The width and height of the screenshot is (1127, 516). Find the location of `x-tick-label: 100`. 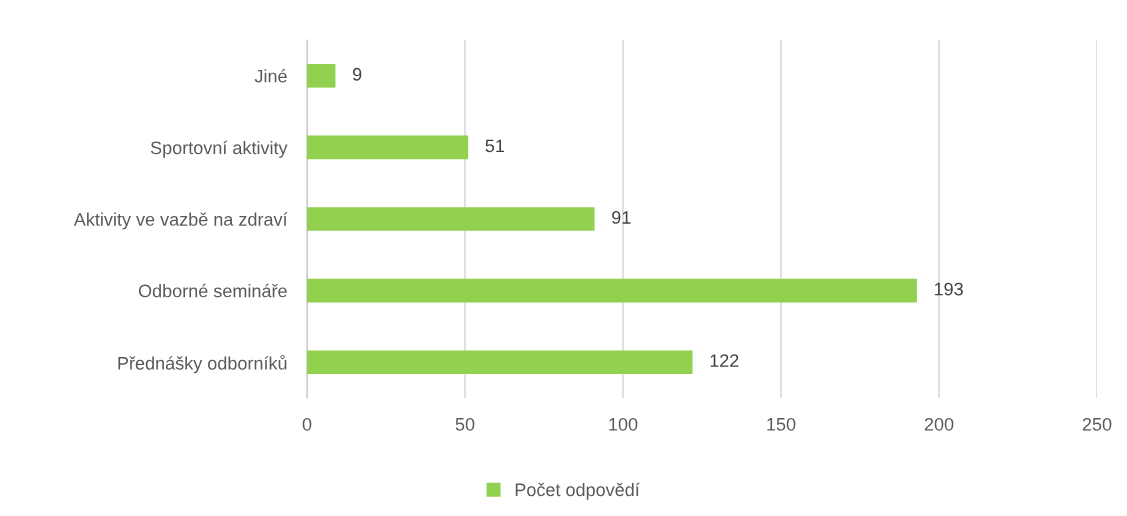

x-tick-label: 100 is located at coordinates (623, 424).